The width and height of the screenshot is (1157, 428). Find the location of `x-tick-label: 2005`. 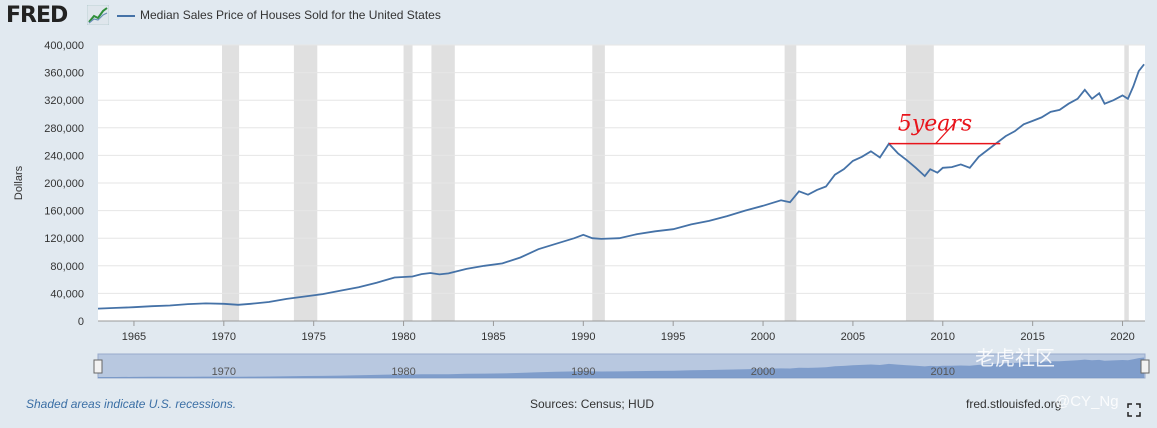

x-tick-label: 2005 is located at coordinates (853, 337).